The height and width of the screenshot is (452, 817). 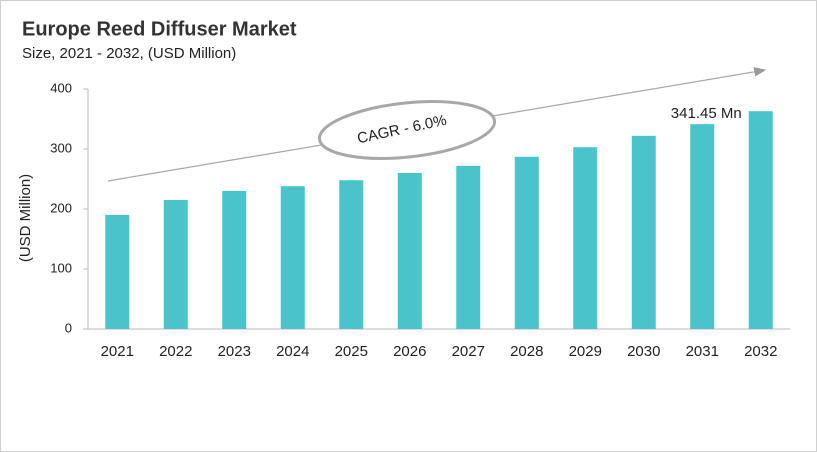 What do you see at coordinates (61, 207) in the screenshot?
I see `y-tick-label: 200` at bounding box center [61, 207].